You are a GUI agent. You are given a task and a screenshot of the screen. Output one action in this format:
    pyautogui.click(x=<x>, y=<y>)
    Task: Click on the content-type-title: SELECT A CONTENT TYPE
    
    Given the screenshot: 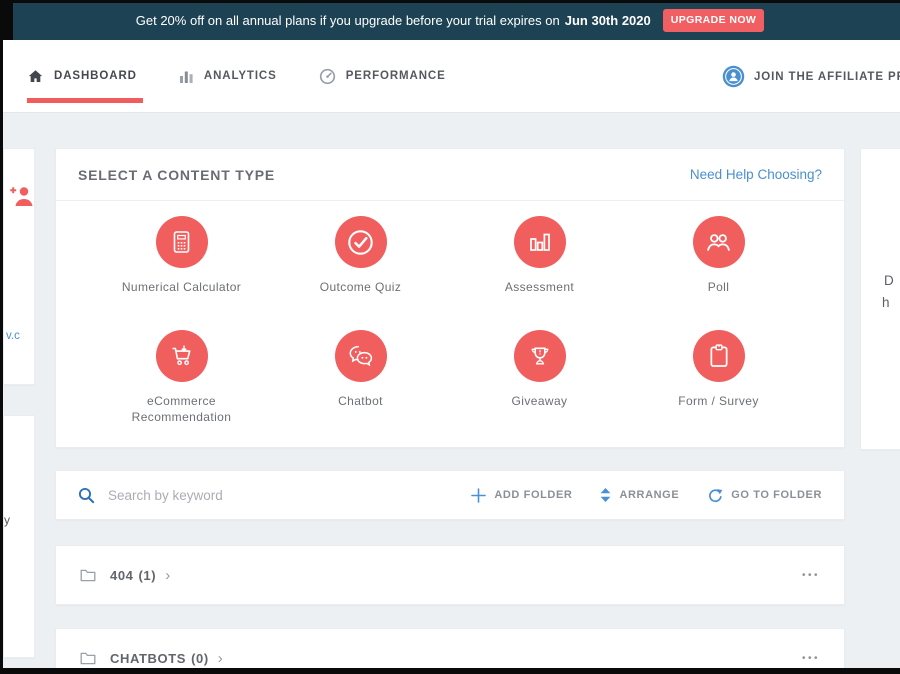 What is the action you would take?
    pyautogui.click(x=176, y=174)
    